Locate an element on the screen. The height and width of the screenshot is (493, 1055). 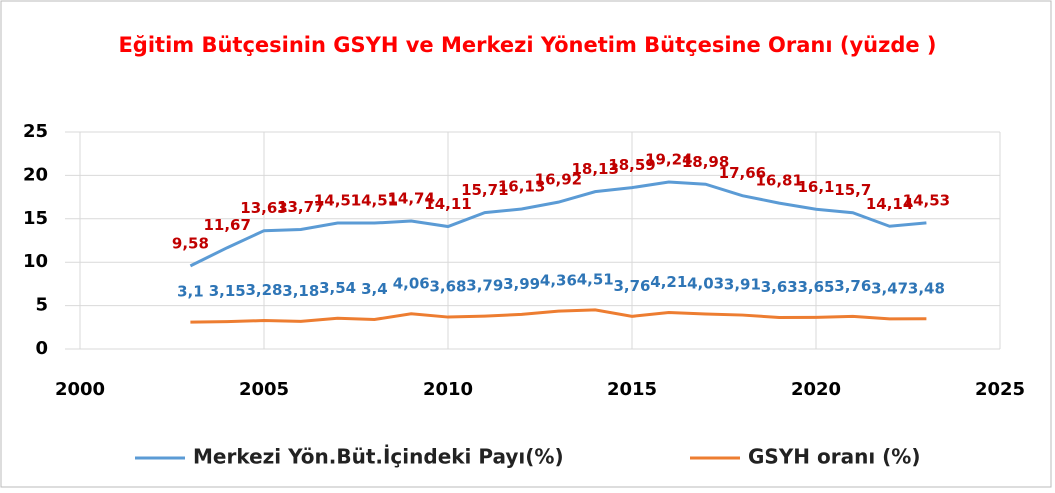
data-label: 11,67 is located at coordinates (226, 225).